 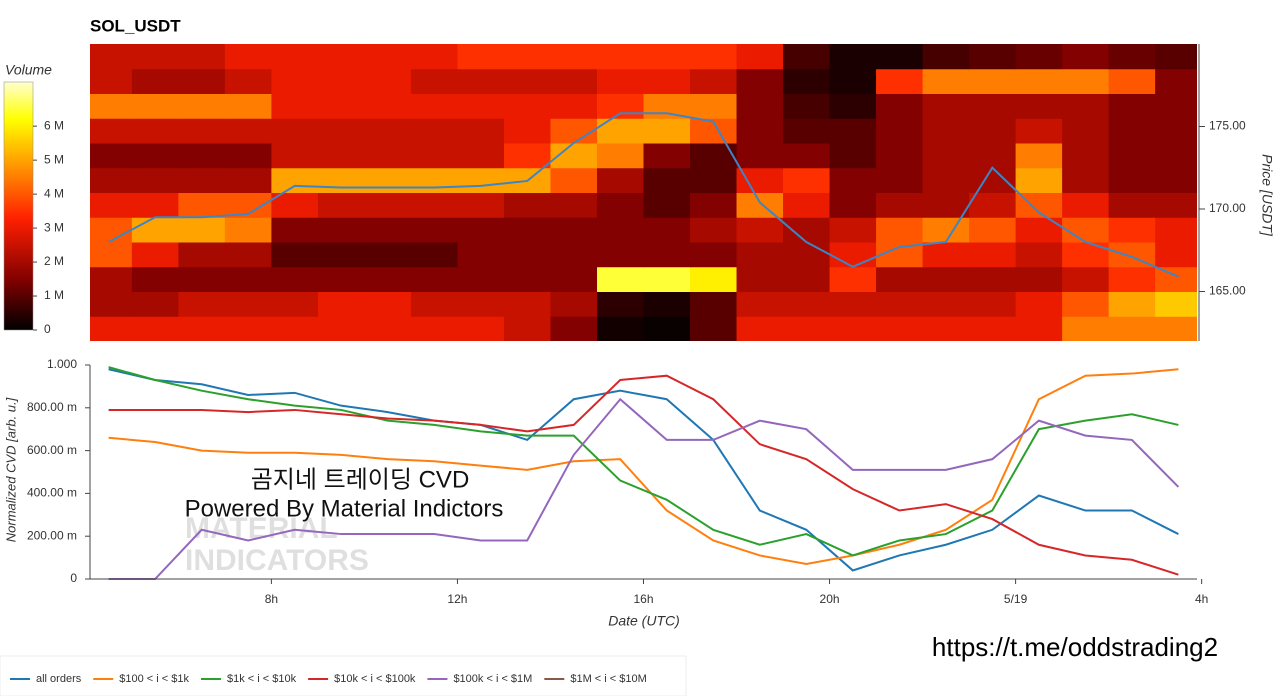 I want to click on colorbar-tick-label: 0, so click(x=47, y=329).